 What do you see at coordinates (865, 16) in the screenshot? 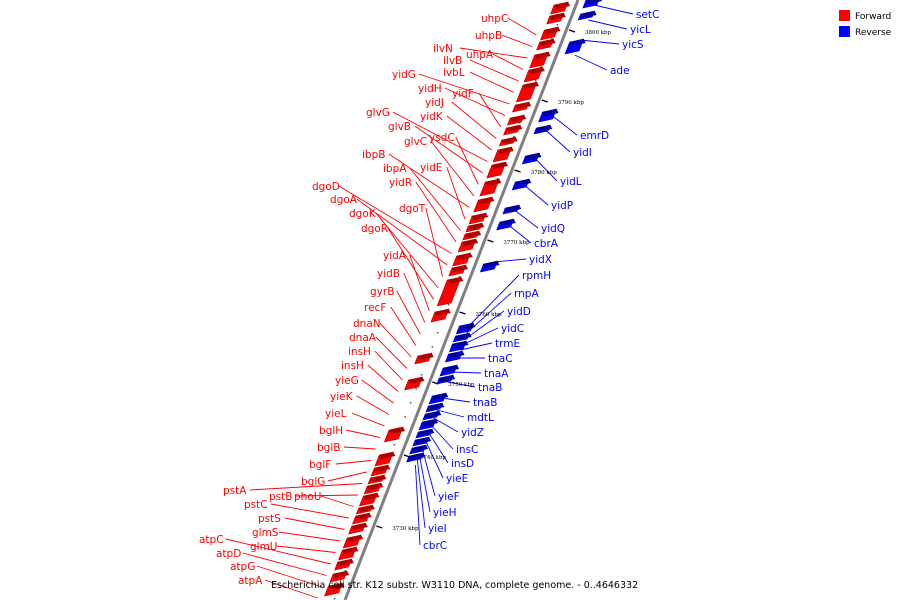
I see `legend-forward: Forward` at bounding box center [865, 16].